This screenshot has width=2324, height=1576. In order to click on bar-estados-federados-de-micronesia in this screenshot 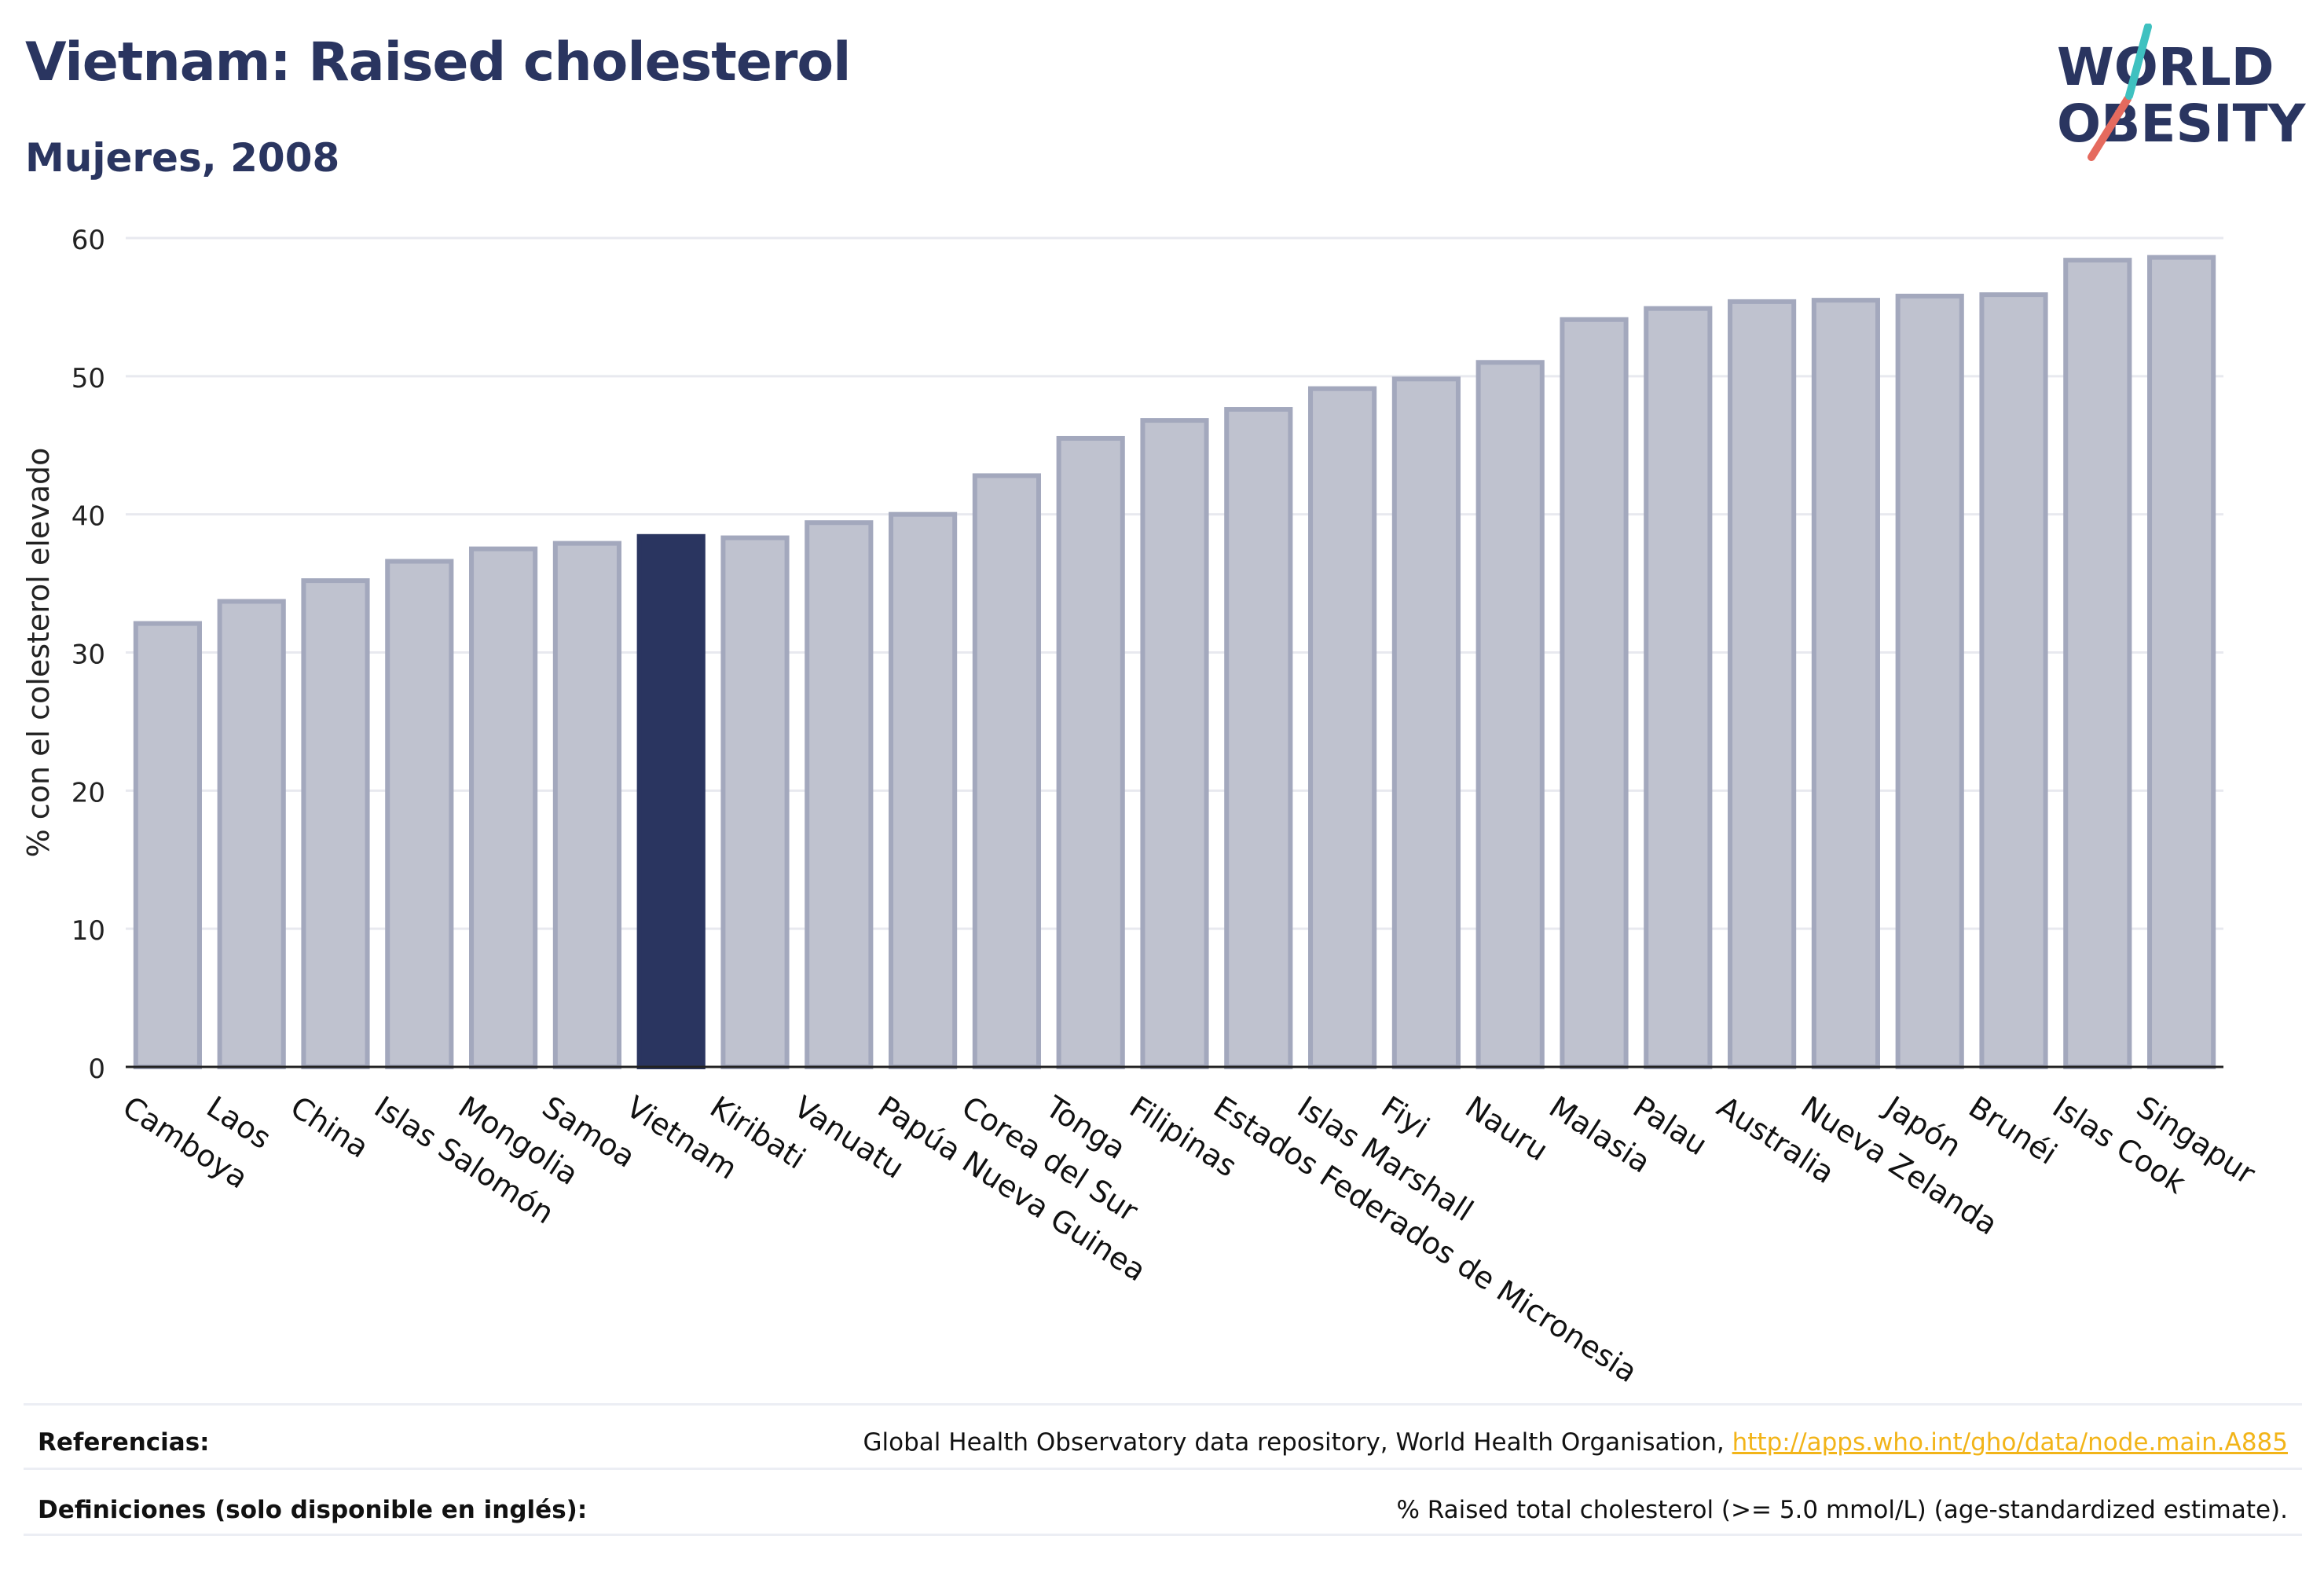, I will do `click(1258, 738)`.